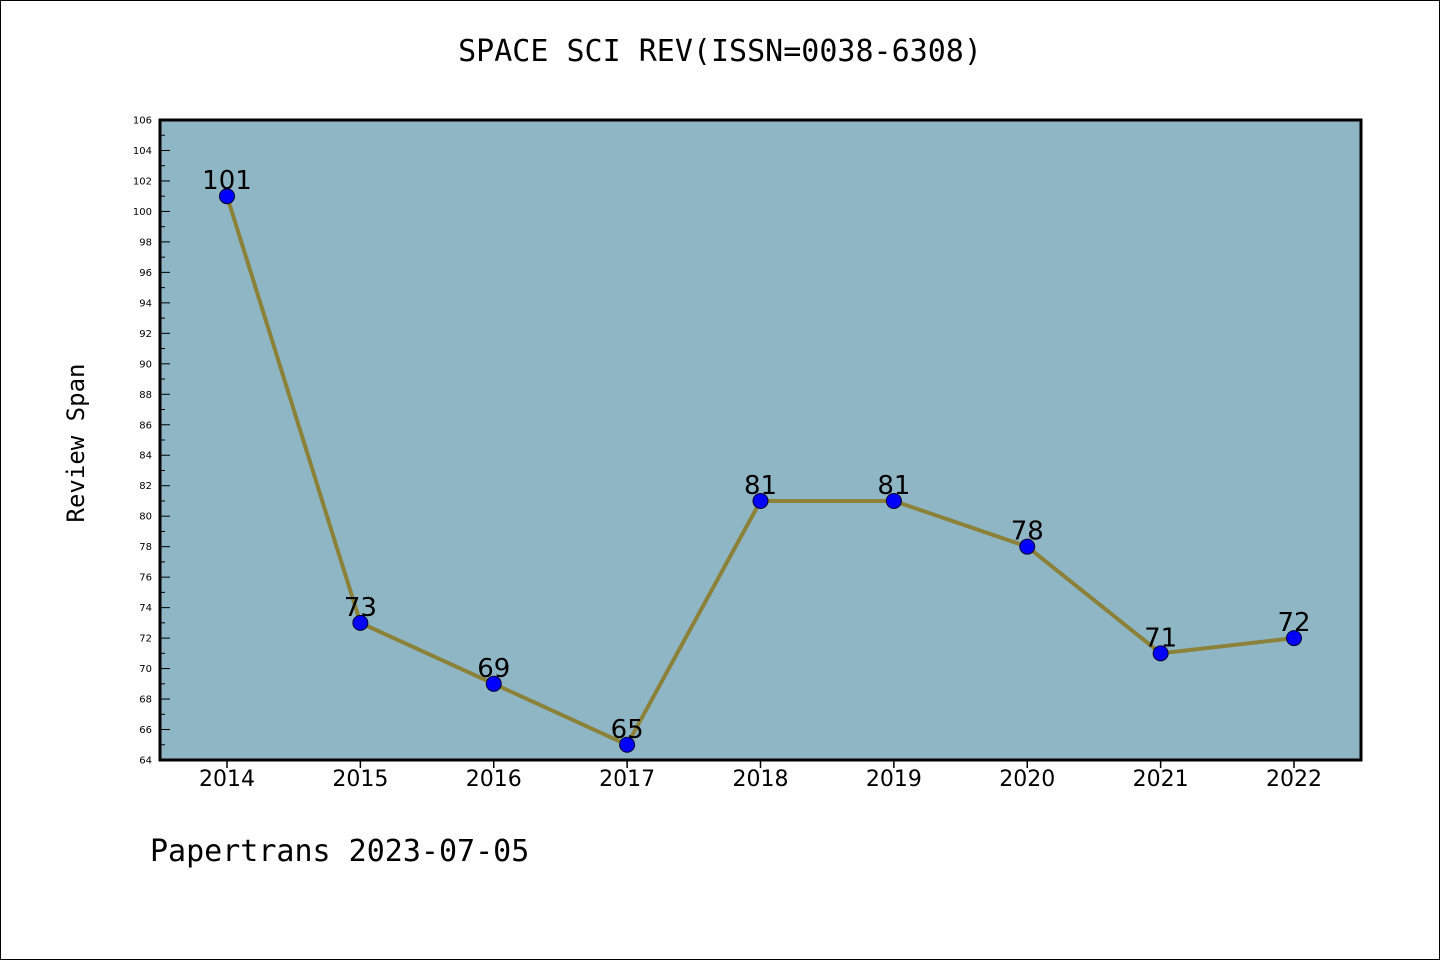  What do you see at coordinates (145, 395) in the screenshot?
I see `y-tick-label: 88` at bounding box center [145, 395].